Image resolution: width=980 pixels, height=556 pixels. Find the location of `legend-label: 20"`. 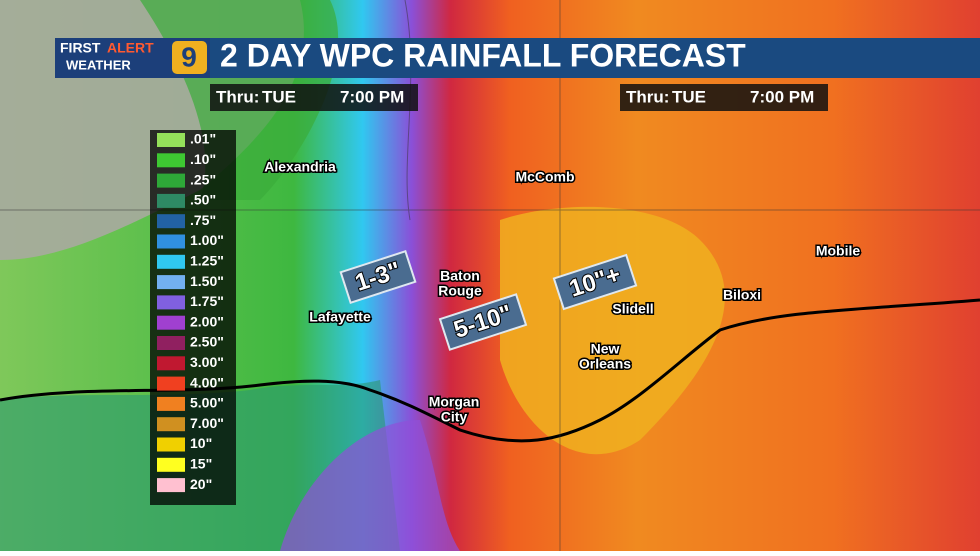

legend-label: 20" is located at coordinates (201, 484).